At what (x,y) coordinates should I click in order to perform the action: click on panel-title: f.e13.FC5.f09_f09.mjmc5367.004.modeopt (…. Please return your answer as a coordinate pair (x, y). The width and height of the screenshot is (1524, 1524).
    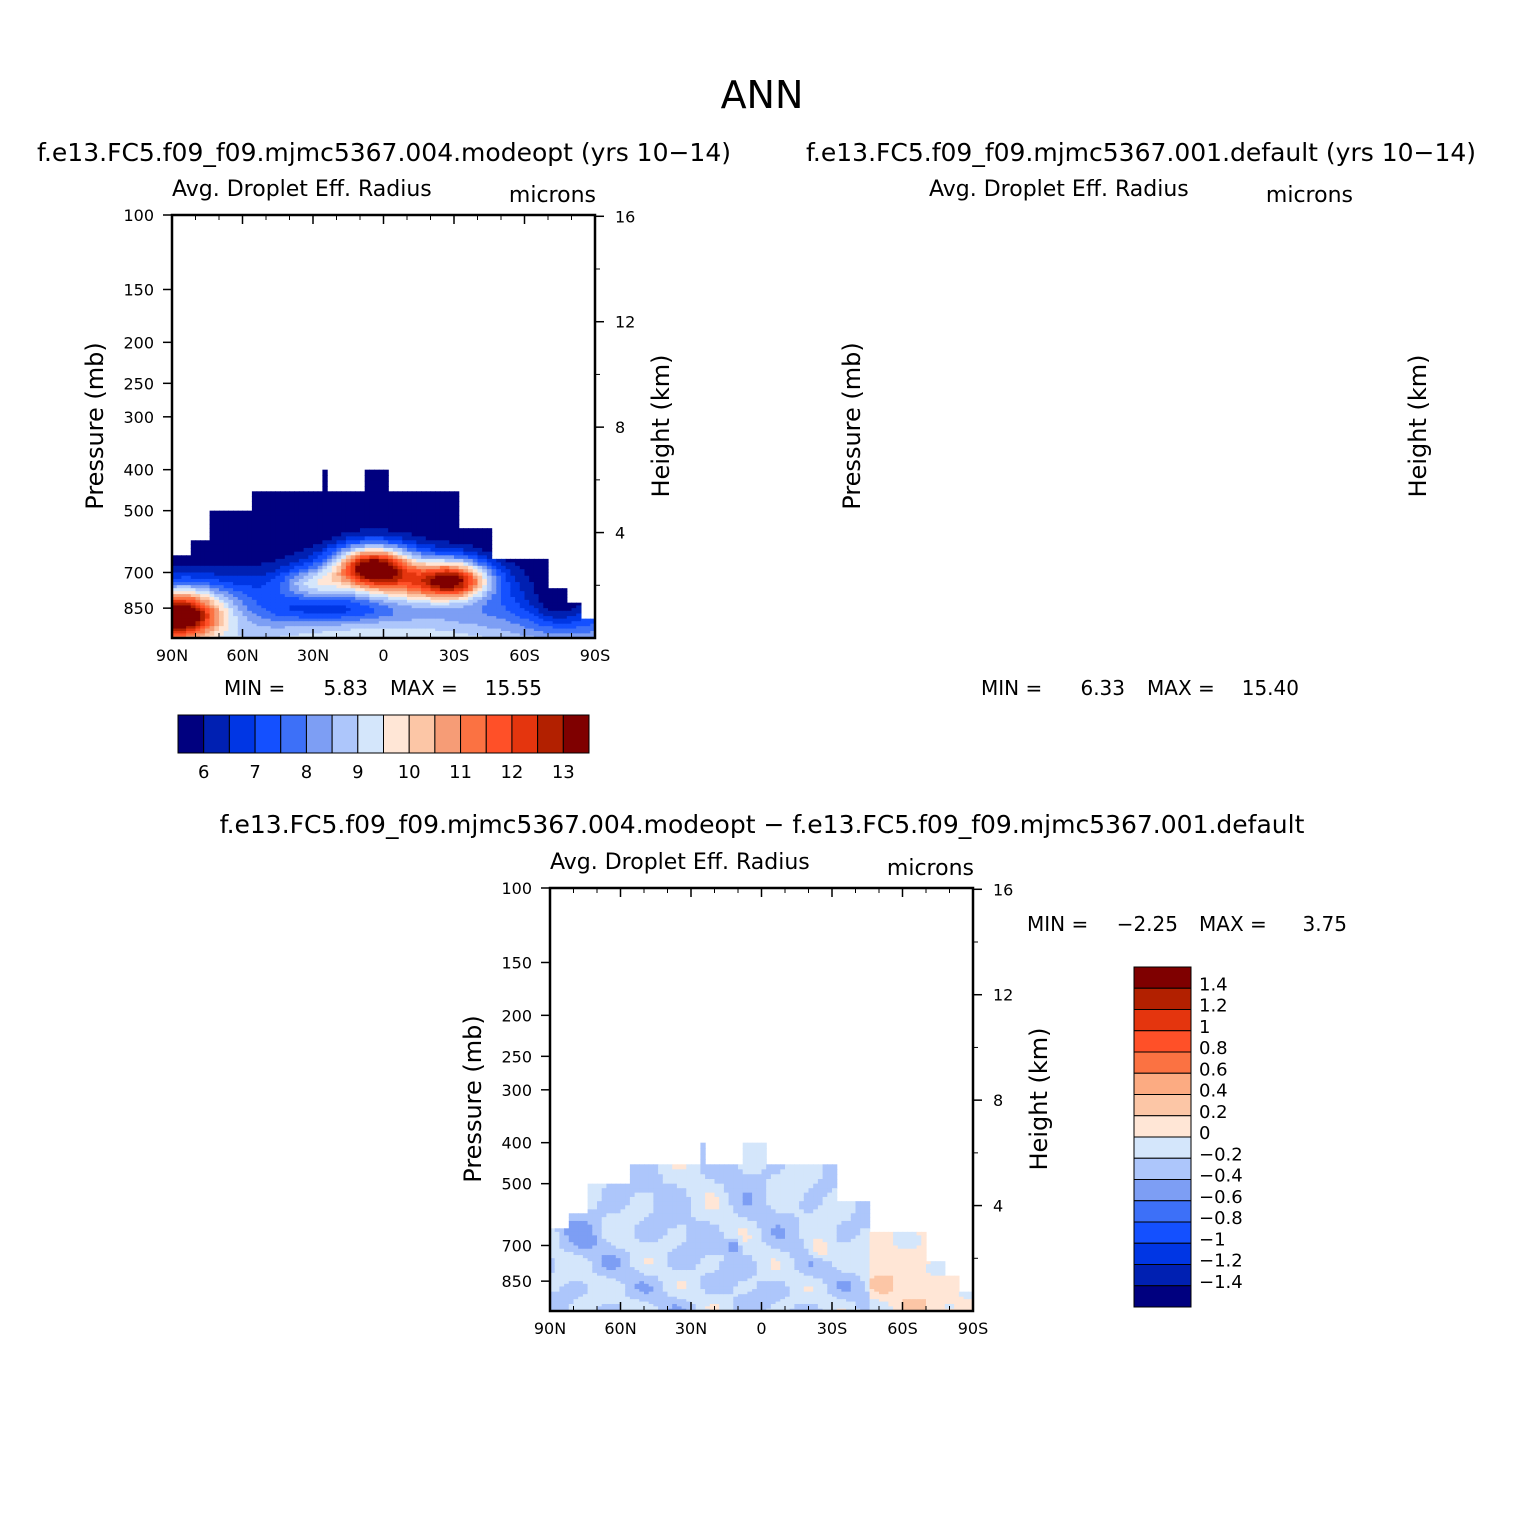
    Looking at the image, I should click on (384, 152).